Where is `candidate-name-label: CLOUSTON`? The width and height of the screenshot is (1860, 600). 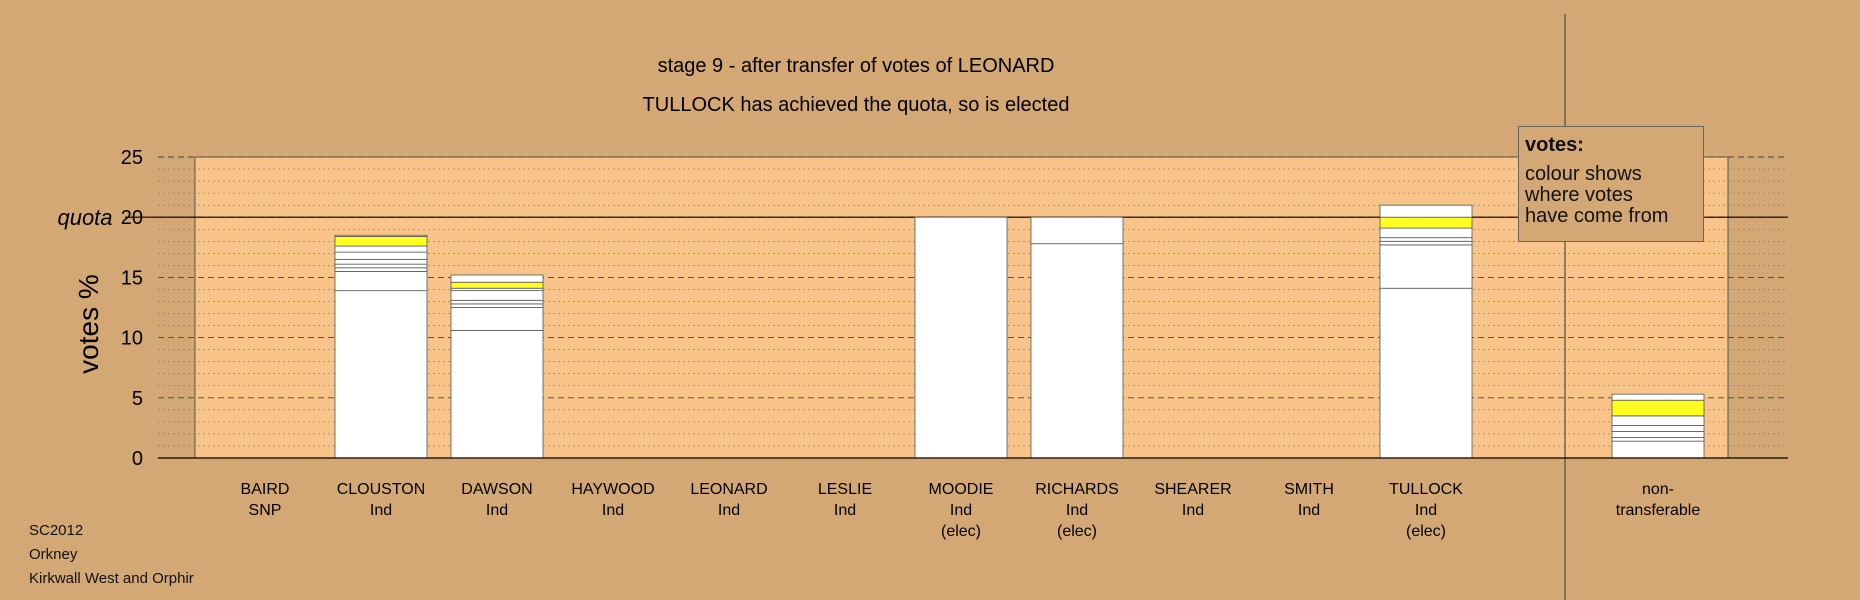 candidate-name-label: CLOUSTON is located at coordinates (381, 489).